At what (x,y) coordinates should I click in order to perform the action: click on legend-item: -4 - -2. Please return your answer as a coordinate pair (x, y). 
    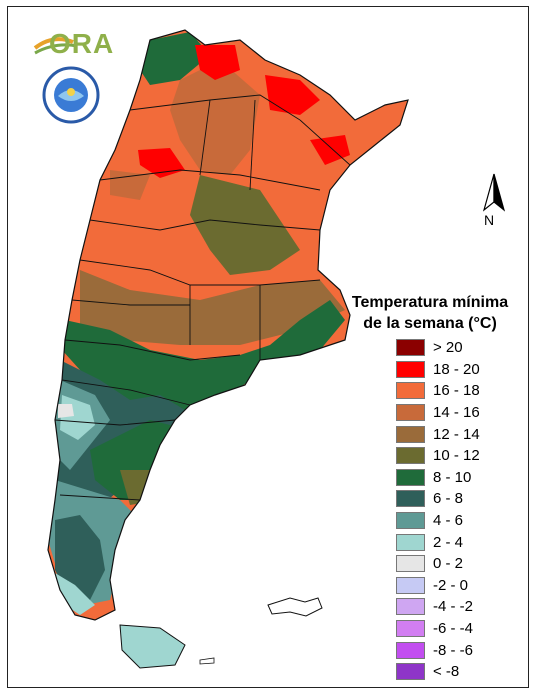
    Looking at the image, I should click on (461, 607).